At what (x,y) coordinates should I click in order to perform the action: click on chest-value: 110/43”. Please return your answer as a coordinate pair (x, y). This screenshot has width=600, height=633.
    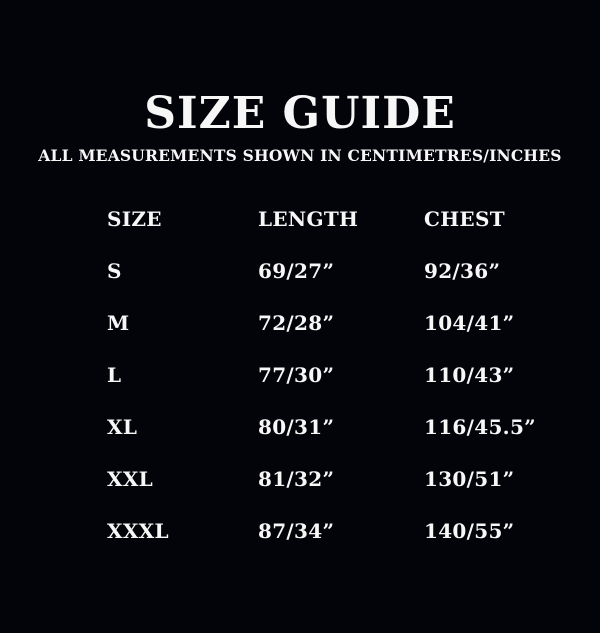
    Looking at the image, I should click on (469, 375).